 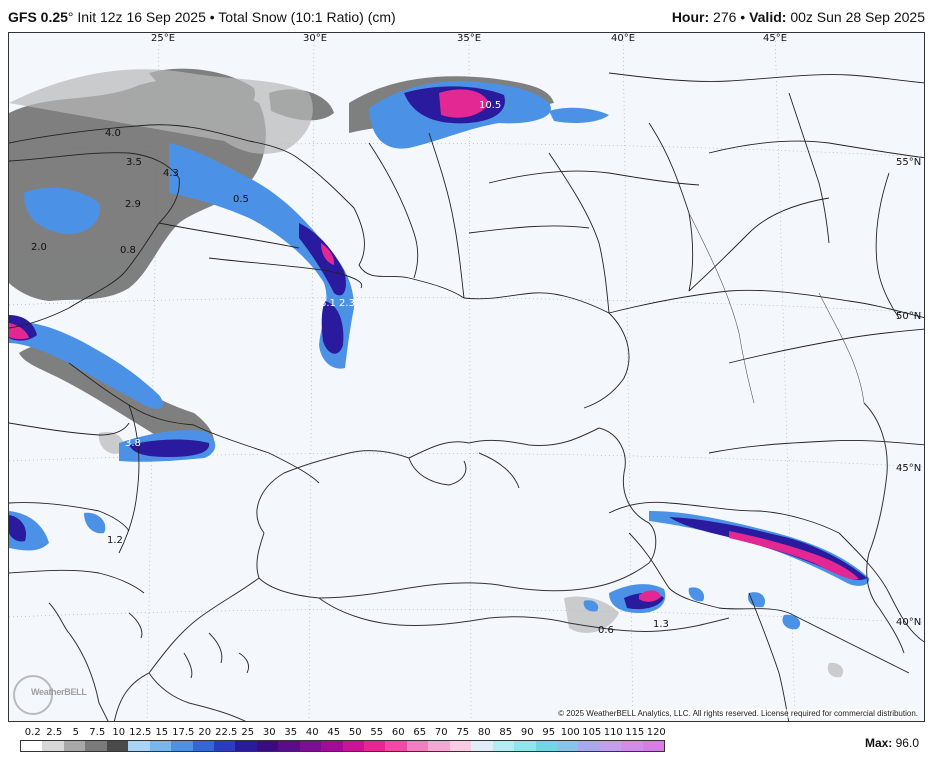 What do you see at coordinates (315, 38) in the screenshot?
I see `lon-label-30e: 30°E` at bounding box center [315, 38].